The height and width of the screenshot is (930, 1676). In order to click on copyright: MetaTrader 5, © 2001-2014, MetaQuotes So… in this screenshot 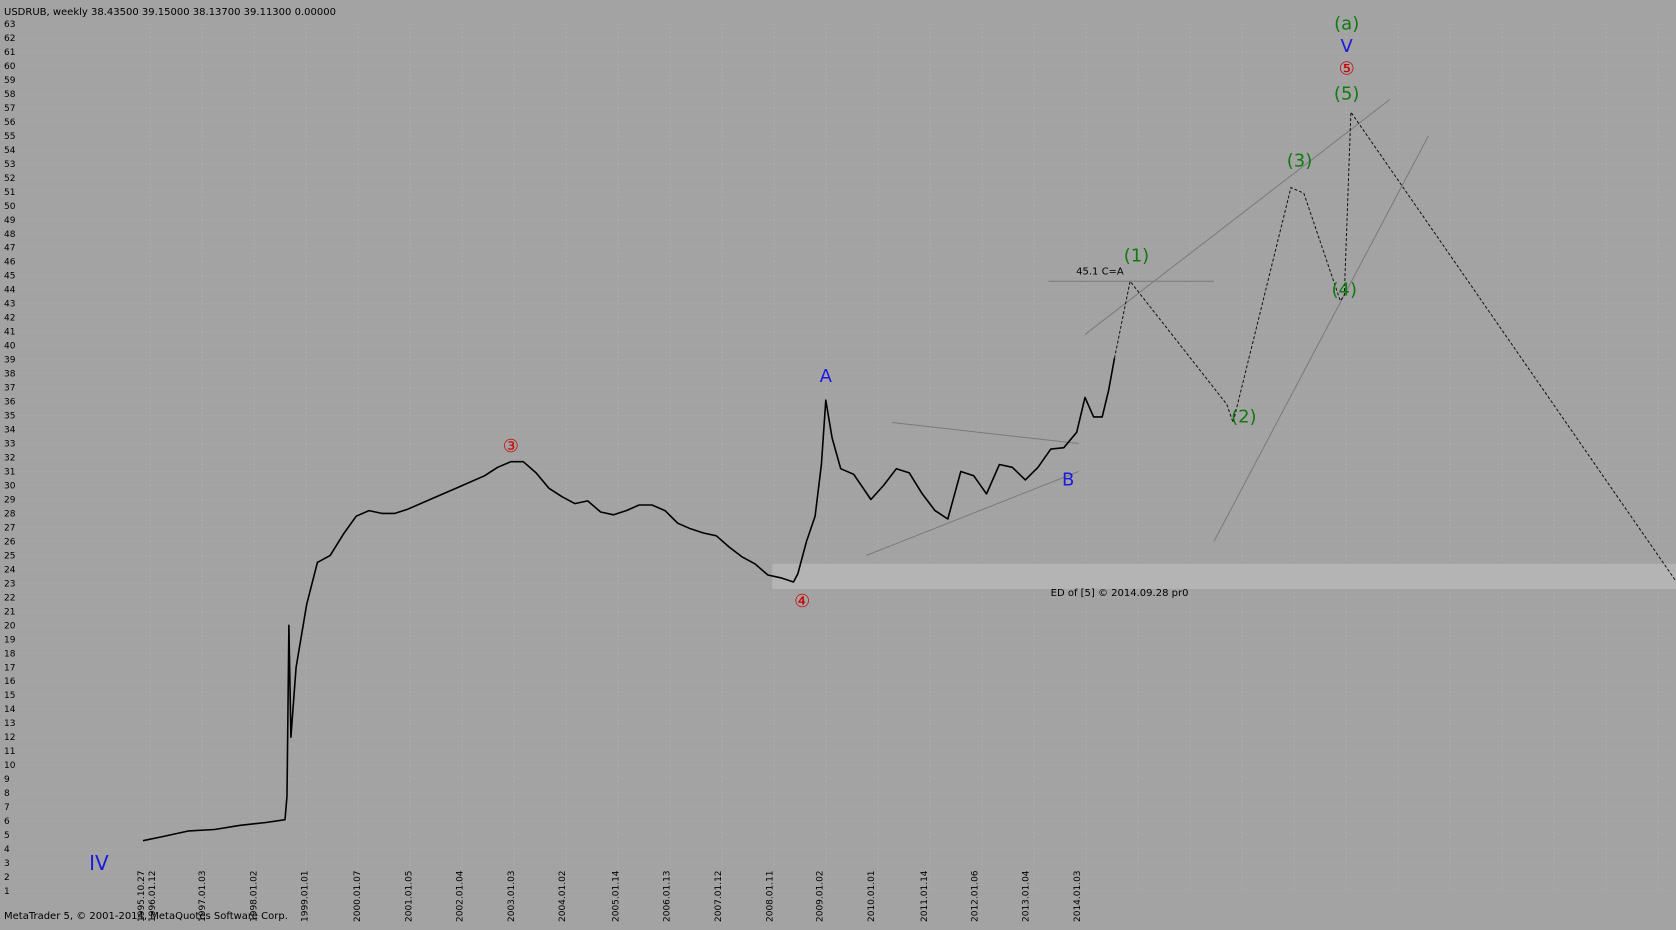, I will do `click(146, 916)`.